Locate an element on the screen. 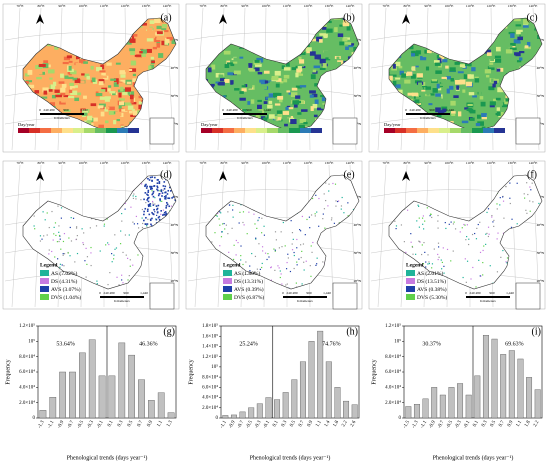 This screenshot has height=469, width=550. x-tick-label: 0.9 is located at coordinates (151, 424).